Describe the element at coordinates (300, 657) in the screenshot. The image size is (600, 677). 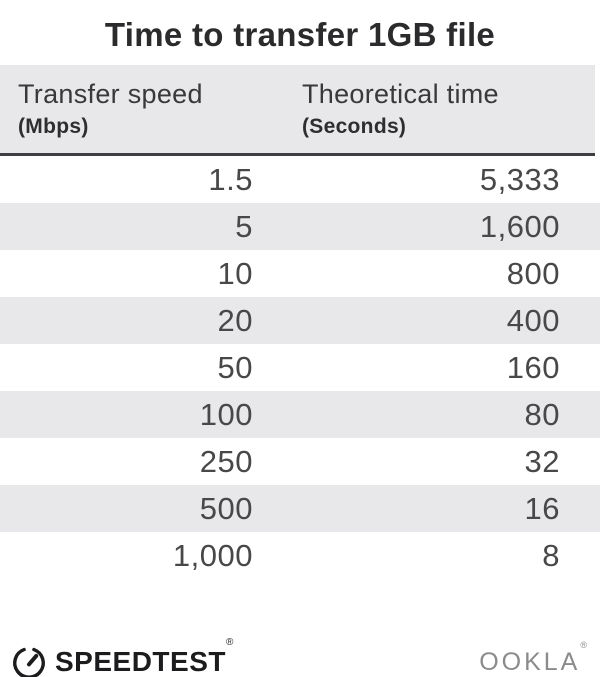
I see `footer: SPEEDTEST® OOKLA®` at that location.